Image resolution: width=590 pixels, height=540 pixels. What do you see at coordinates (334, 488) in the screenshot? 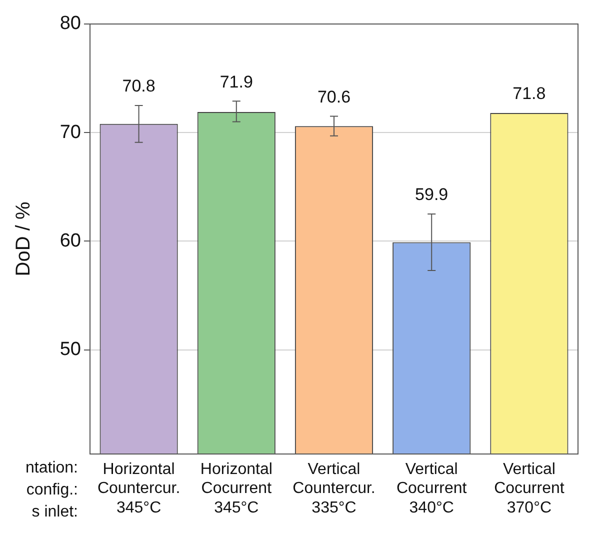
I see `x-tick-label: Vertical Countercur. 335°C` at bounding box center [334, 488].